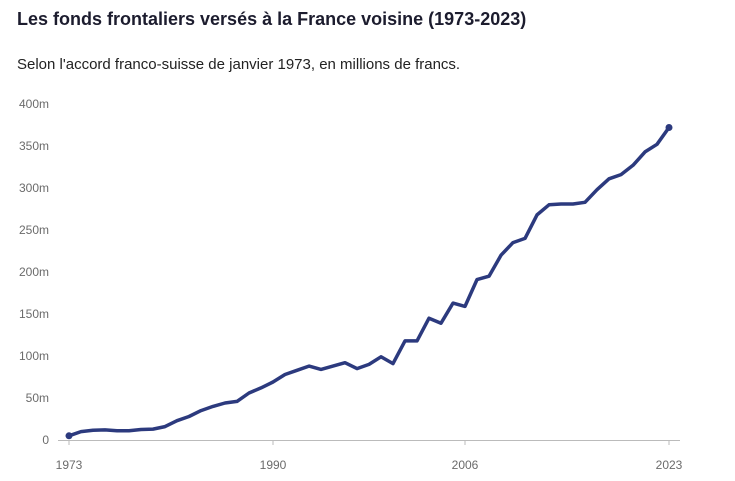 The image size is (735, 481). I want to click on end-point-marker, so click(669, 128).